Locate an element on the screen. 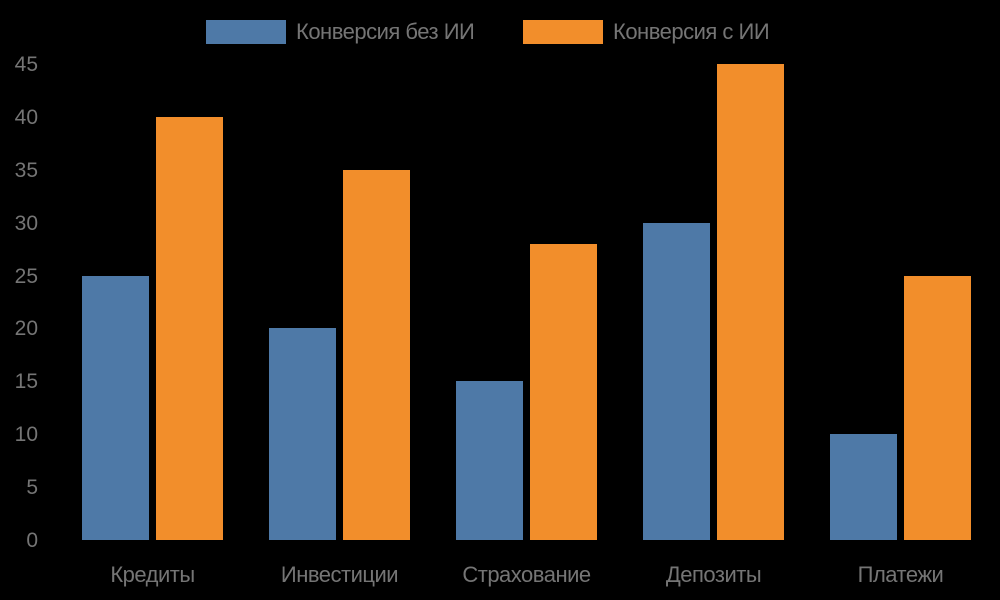 The width and height of the screenshot is (1000, 600). y-tick-label: 5 is located at coordinates (32, 488).